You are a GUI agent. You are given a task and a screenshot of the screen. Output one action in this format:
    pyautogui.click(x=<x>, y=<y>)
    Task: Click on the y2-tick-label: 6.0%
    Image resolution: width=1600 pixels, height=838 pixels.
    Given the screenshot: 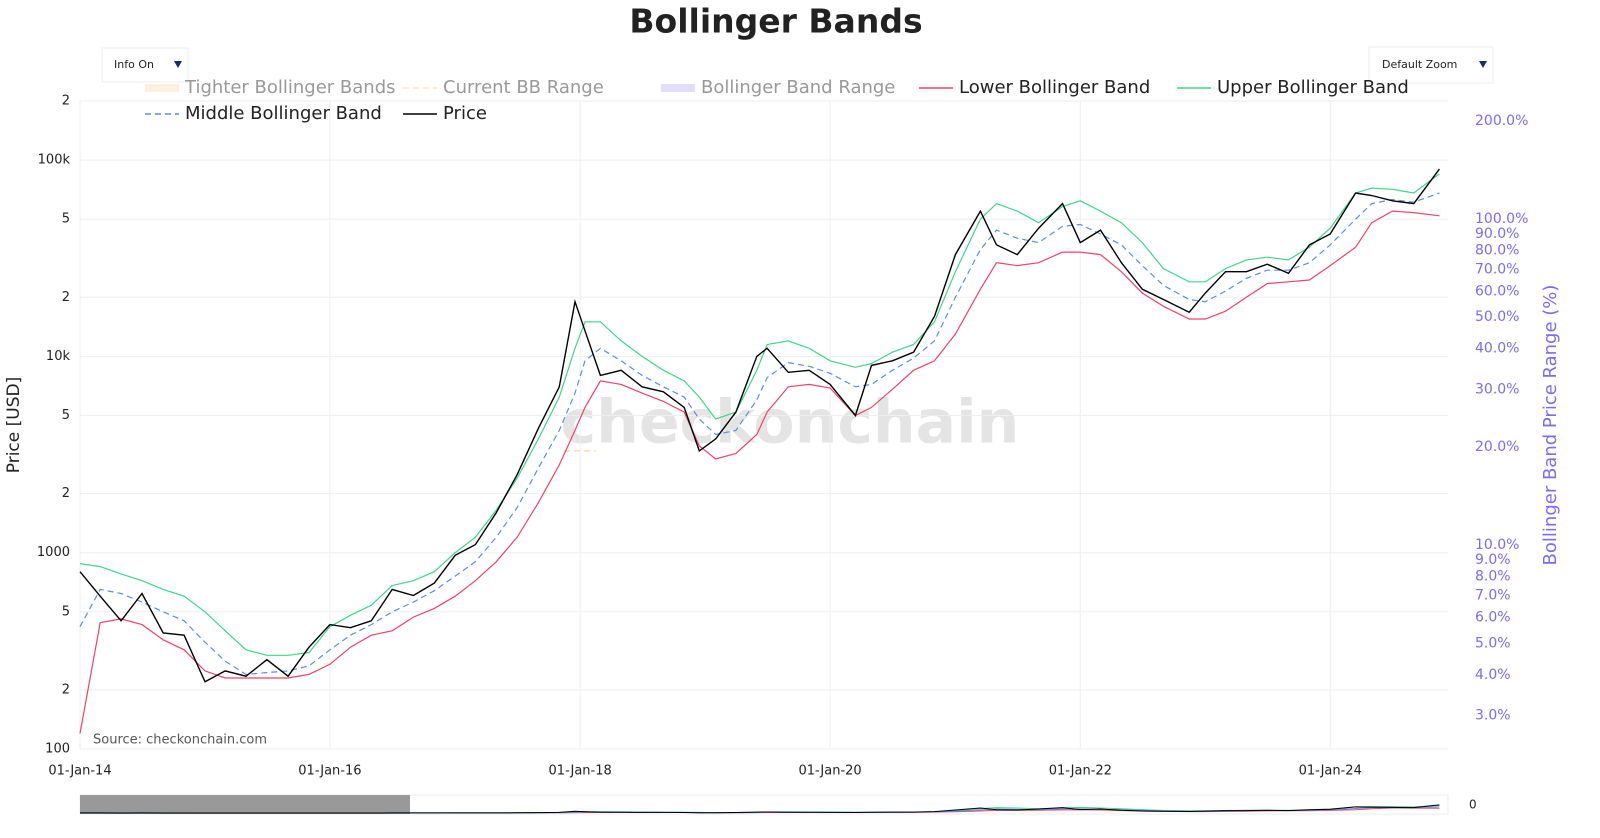 What is the action you would take?
    pyautogui.click(x=1493, y=617)
    